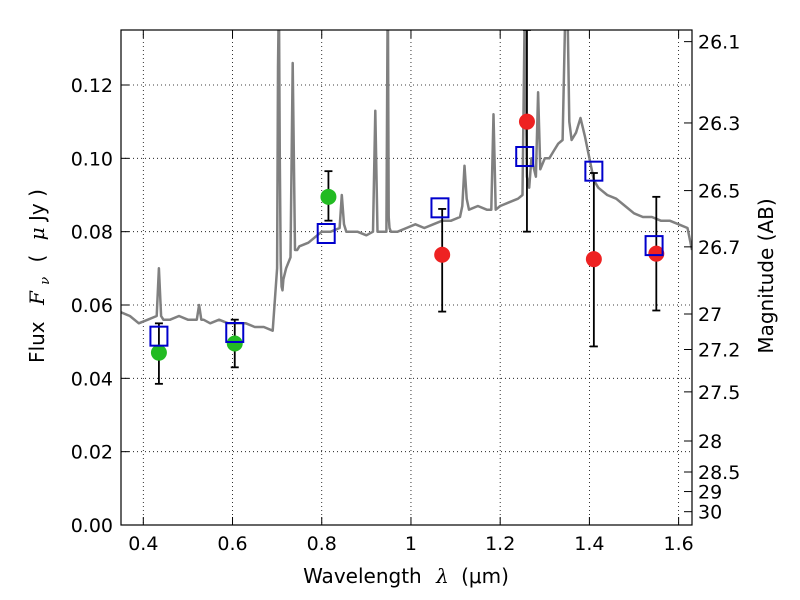 This screenshot has height=600, width=800. What do you see at coordinates (679, 544) in the screenshot?
I see `x-tick-label: 1.6` at bounding box center [679, 544].